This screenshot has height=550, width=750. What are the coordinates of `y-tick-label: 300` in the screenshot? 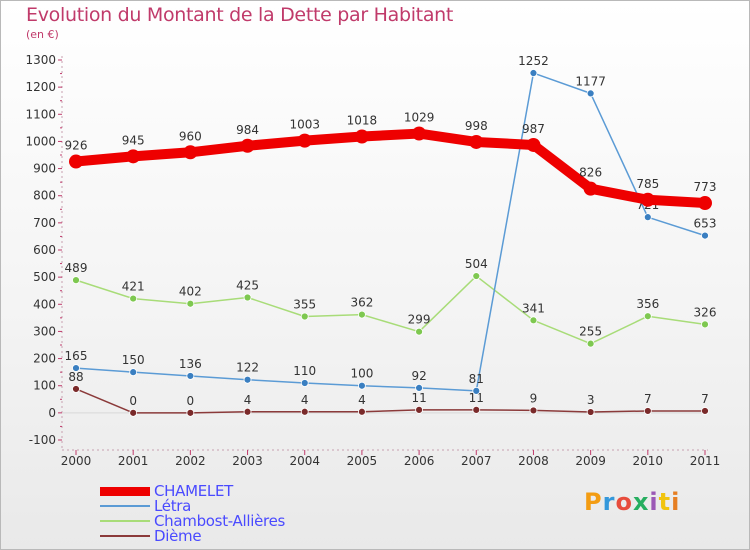 It's located at (44, 331).